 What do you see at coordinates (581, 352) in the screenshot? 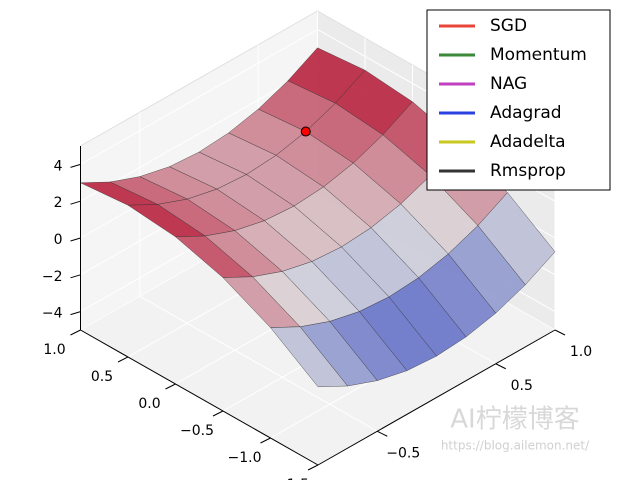
I see `y-tick-label: 1.0` at bounding box center [581, 352].